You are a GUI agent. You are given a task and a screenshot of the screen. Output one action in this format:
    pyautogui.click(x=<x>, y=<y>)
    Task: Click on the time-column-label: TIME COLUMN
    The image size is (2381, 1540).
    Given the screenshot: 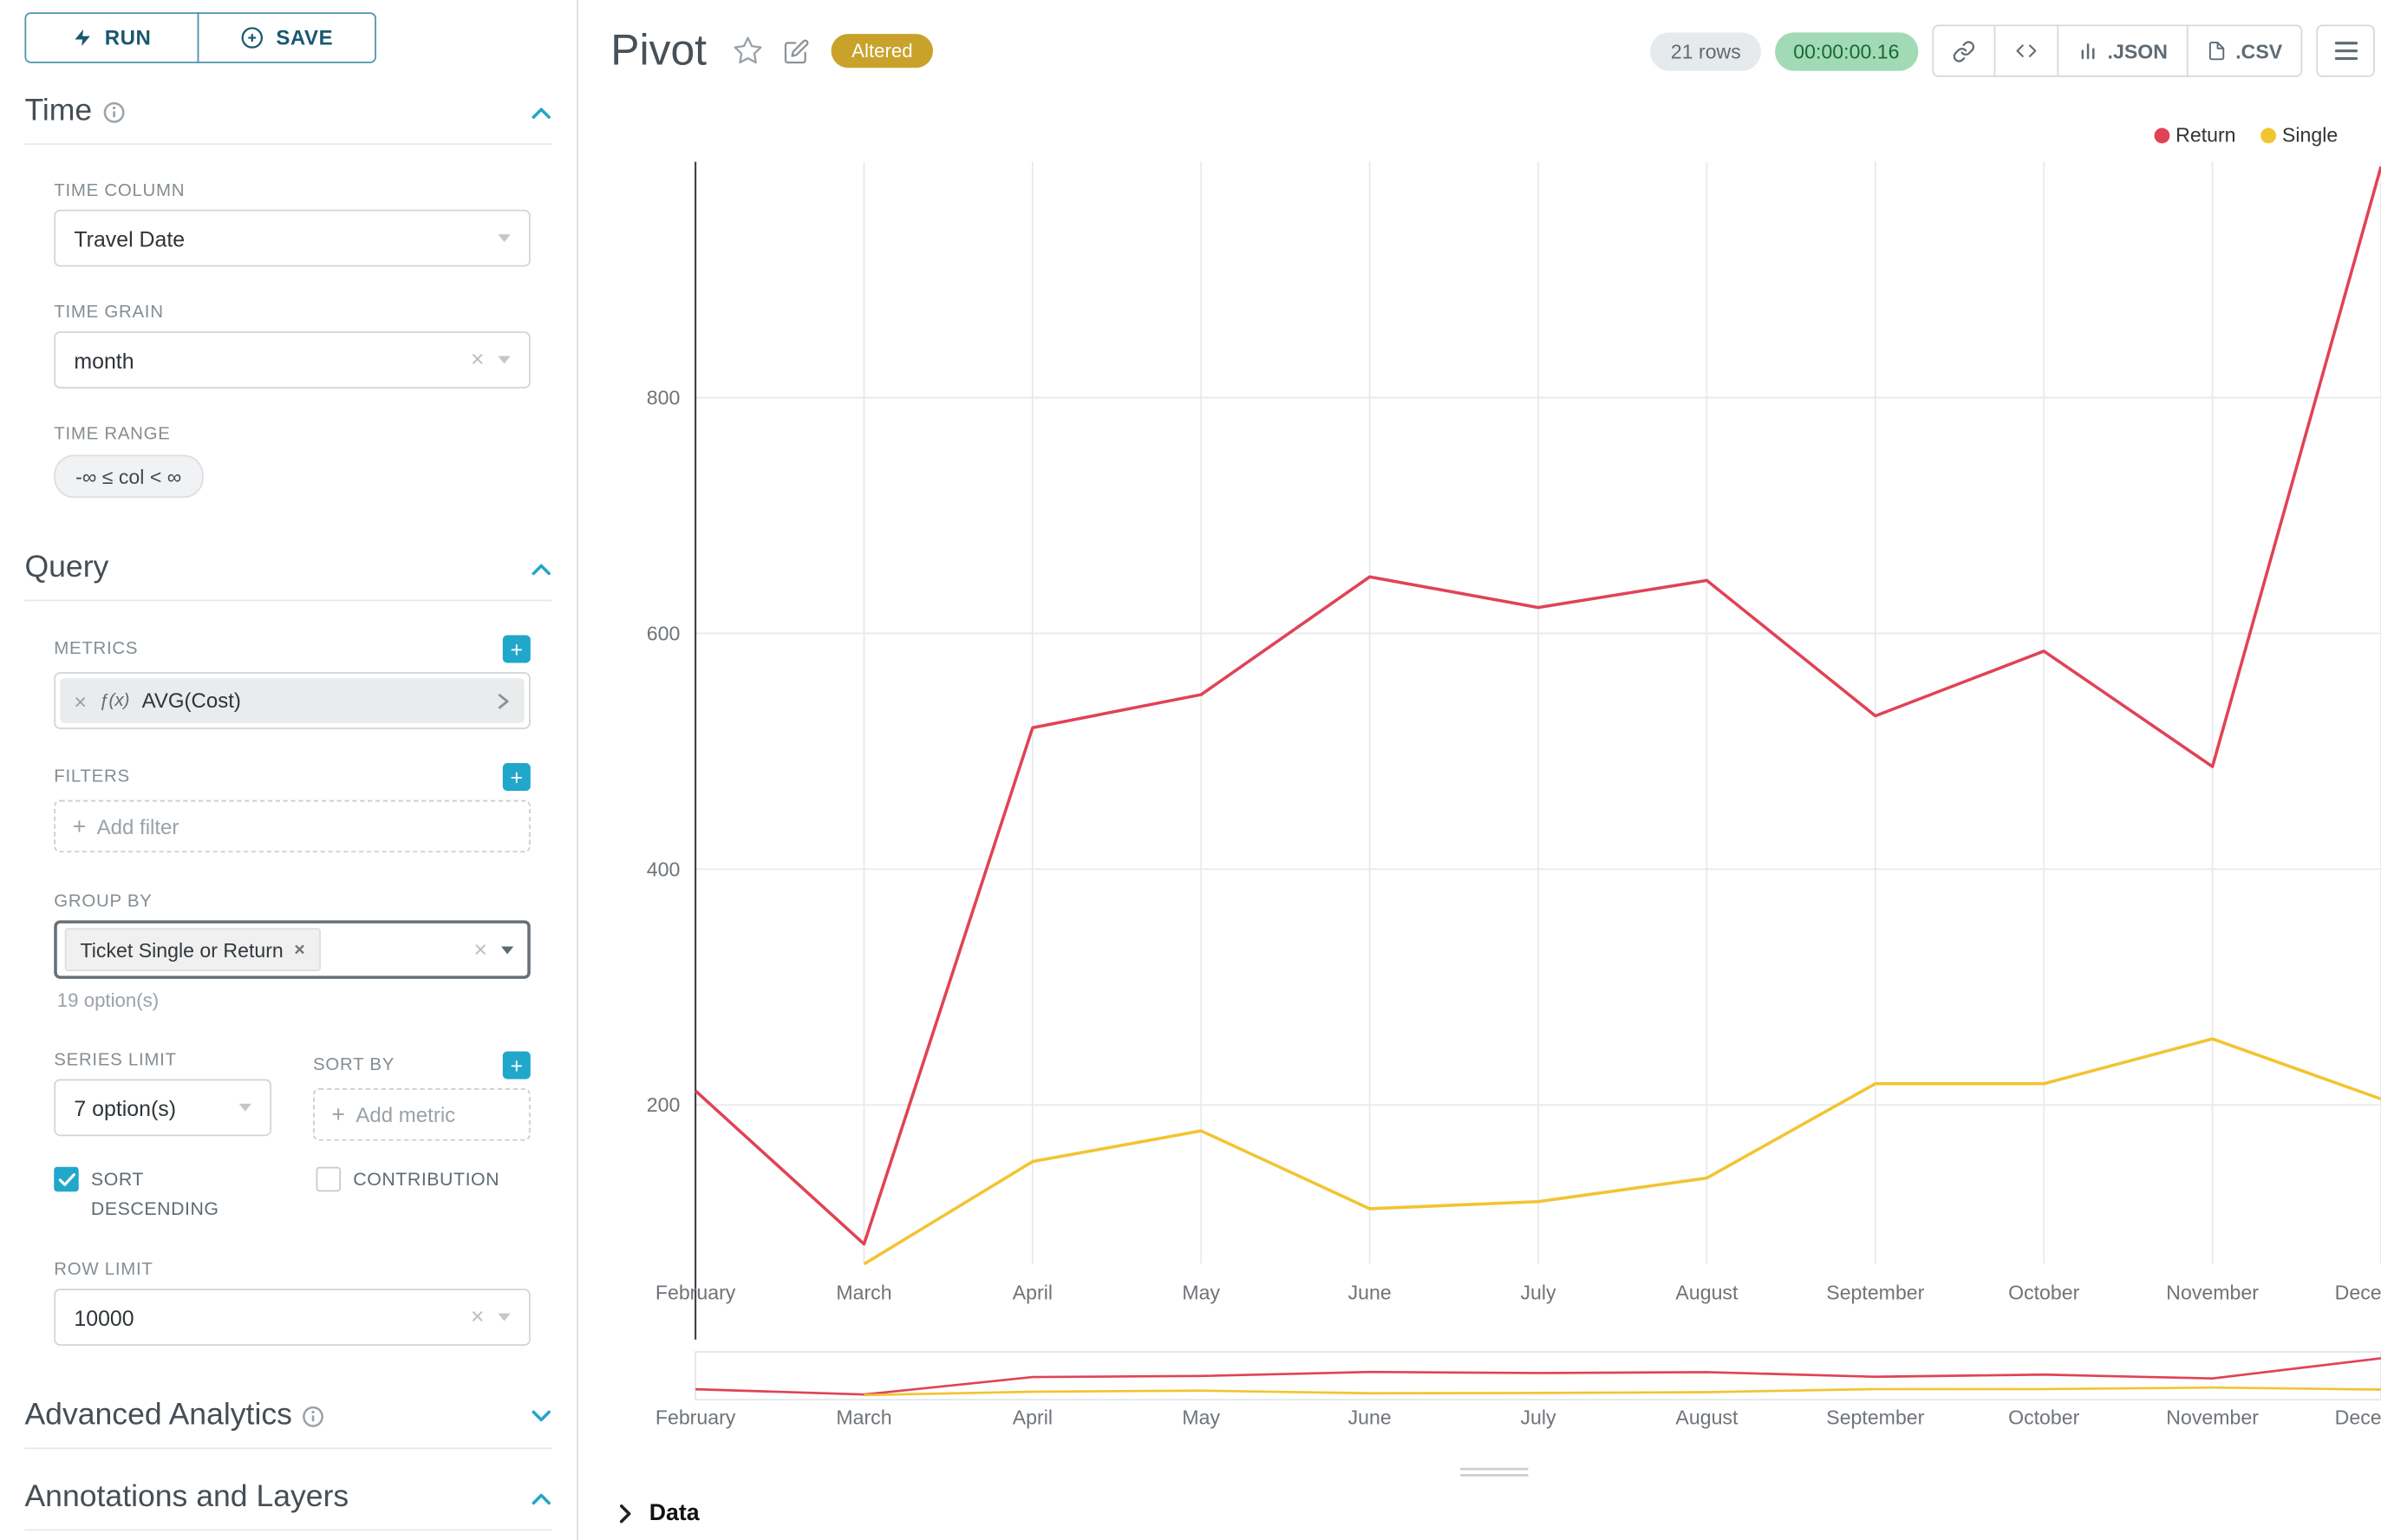 What is the action you would take?
    pyautogui.click(x=120, y=191)
    